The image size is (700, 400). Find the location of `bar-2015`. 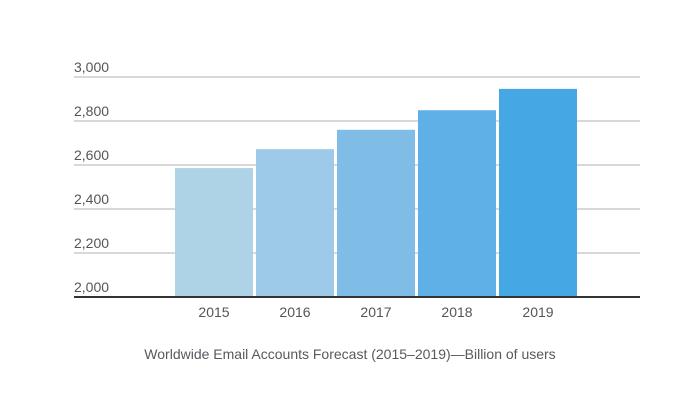

bar-2015 is located at coordinates (214, 232).